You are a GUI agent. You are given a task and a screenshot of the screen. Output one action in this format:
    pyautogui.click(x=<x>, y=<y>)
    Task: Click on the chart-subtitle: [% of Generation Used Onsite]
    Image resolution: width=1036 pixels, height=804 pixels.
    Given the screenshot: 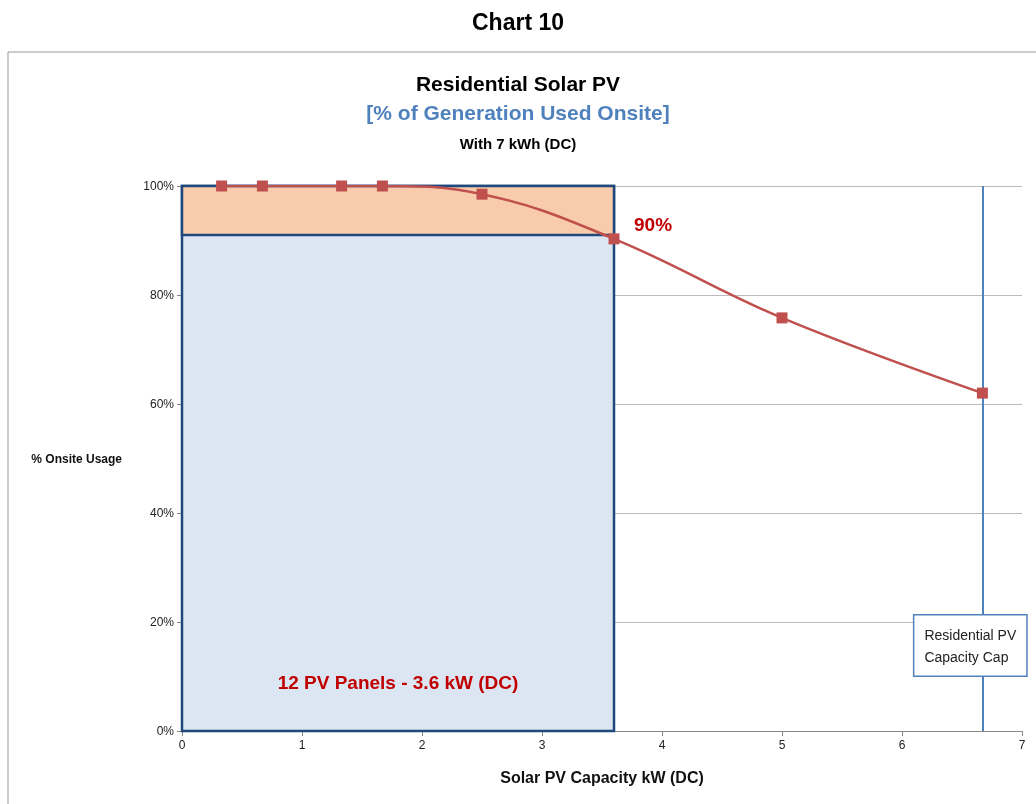 What is the action you would take?
    pyautogui.click(x=518, y=112)
    